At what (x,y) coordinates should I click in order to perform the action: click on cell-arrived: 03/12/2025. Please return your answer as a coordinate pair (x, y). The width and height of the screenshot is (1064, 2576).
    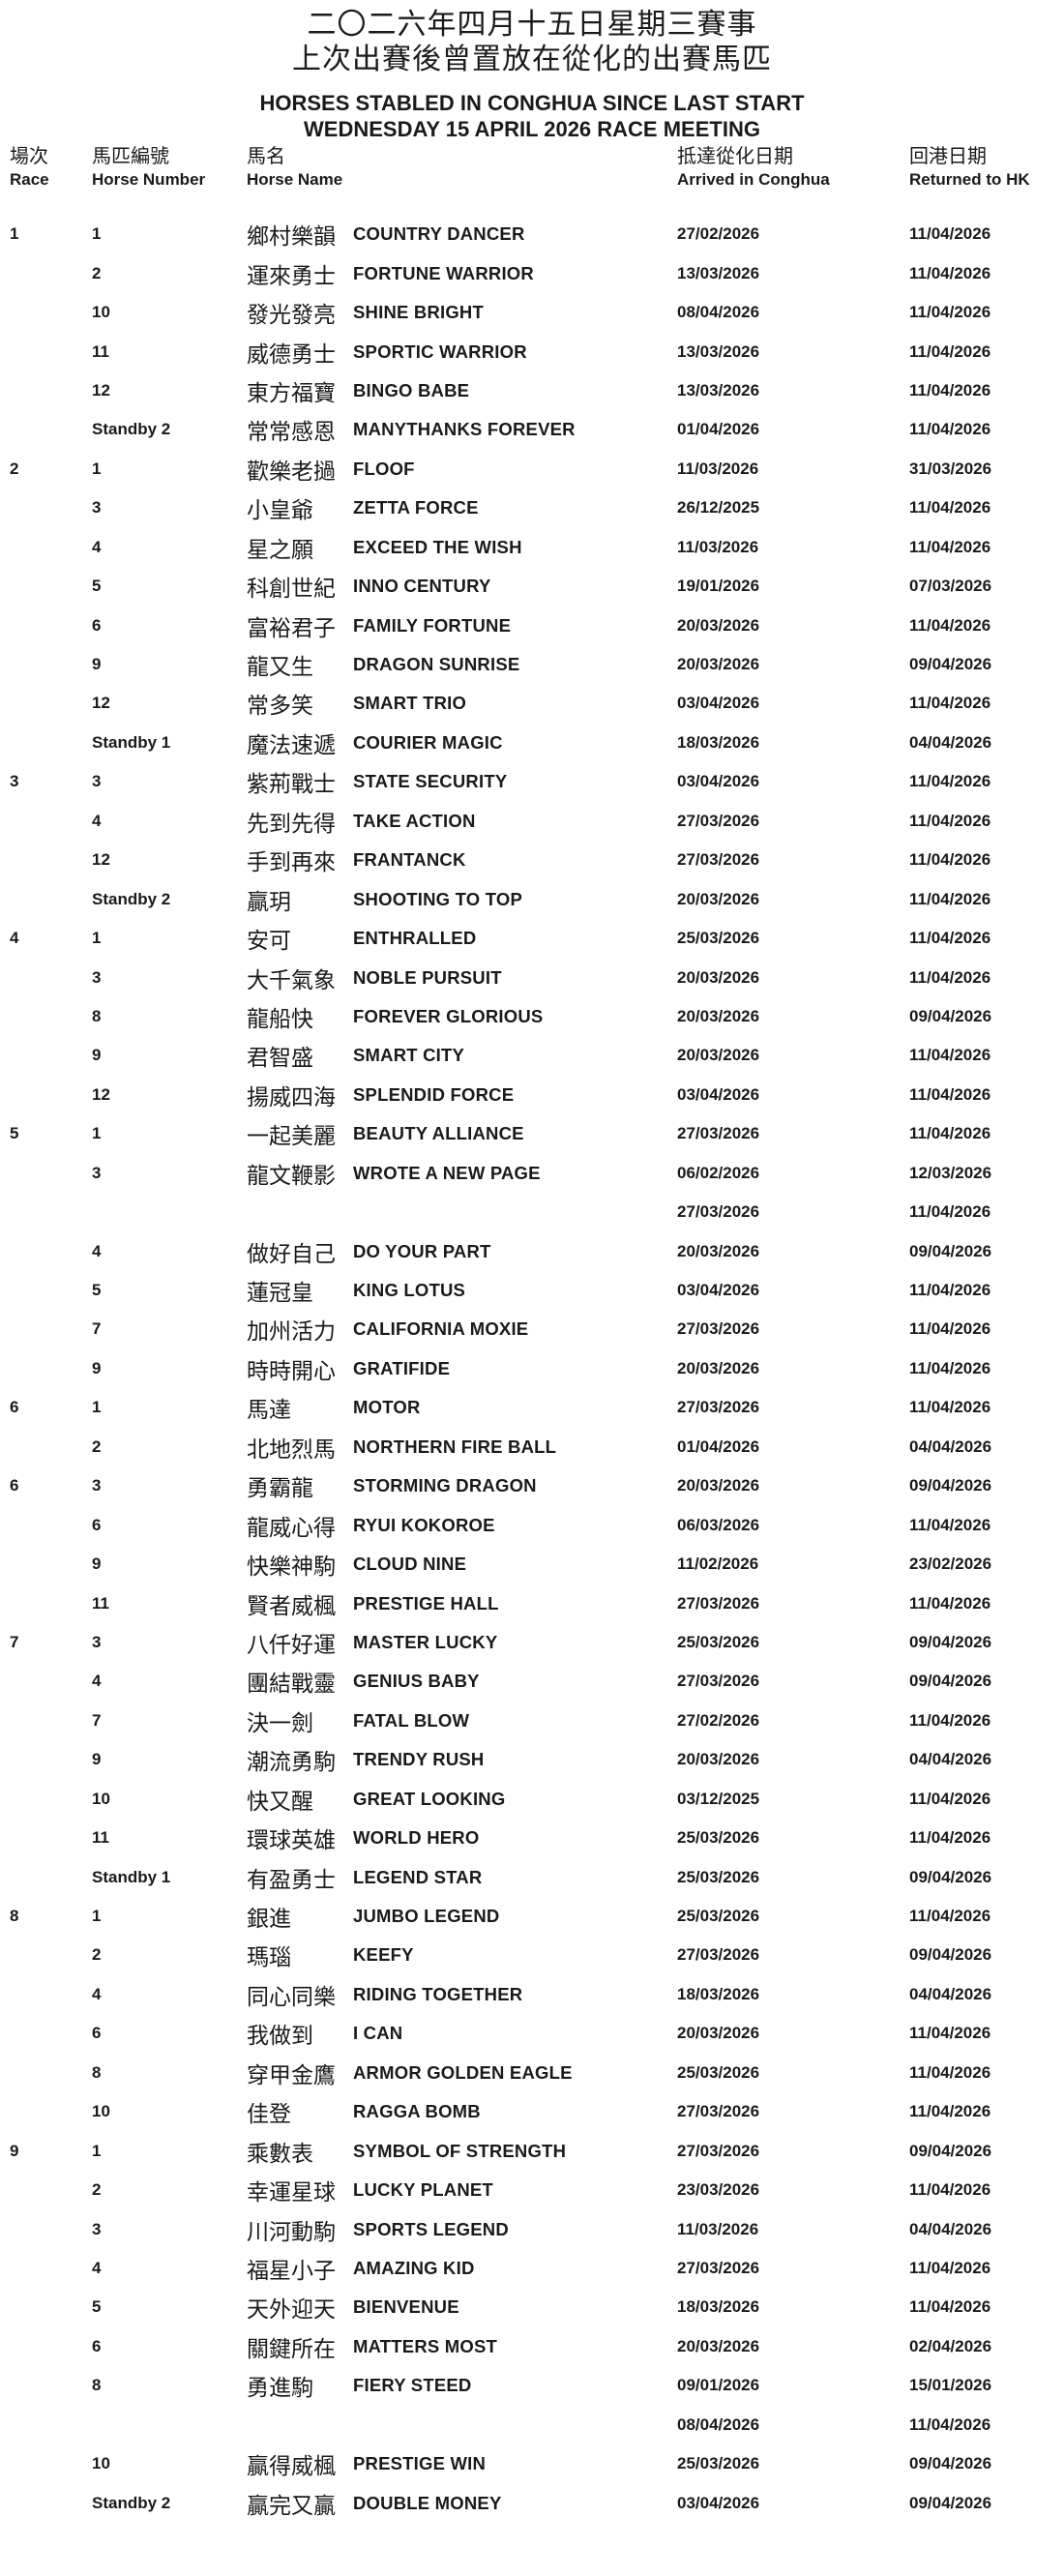
    Looking at the image, I should click on (718, 1799).